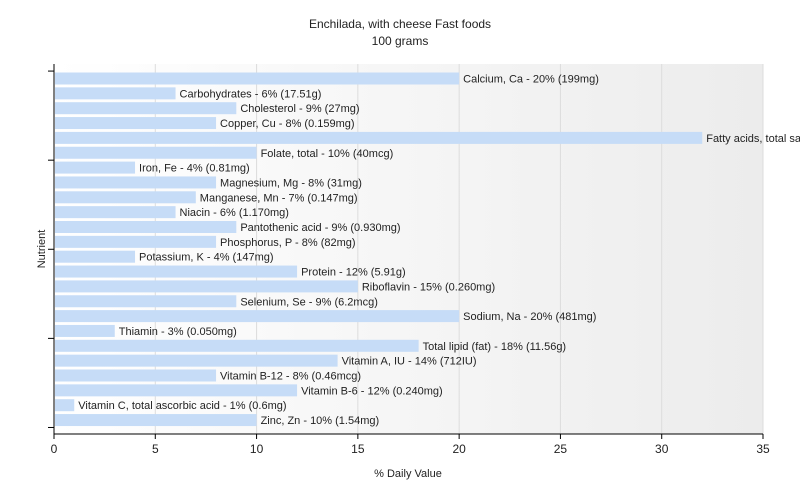 This screenshot has width=800, height=500. I want to click on x-tick-label: 15, so click(358, 449).